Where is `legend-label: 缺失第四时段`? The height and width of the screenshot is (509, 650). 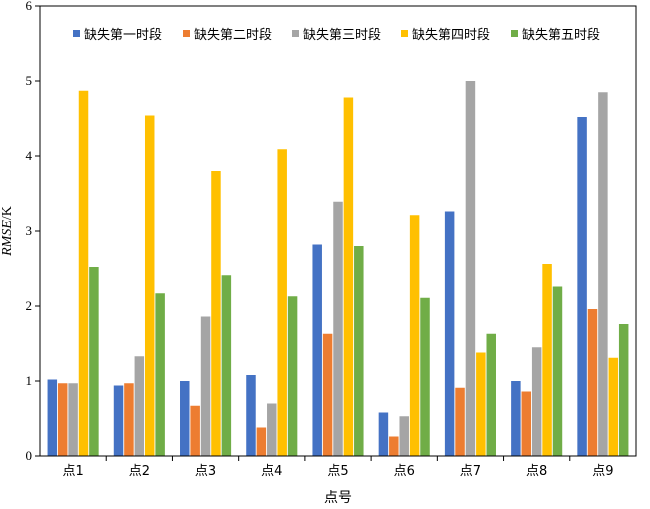 legend-label: 缺失第四时段 is located at coordinates (451, 35).